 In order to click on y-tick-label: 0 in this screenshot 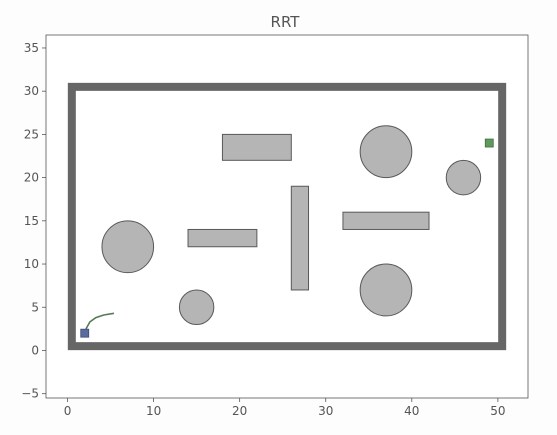, I will do `click(35, 350)`.